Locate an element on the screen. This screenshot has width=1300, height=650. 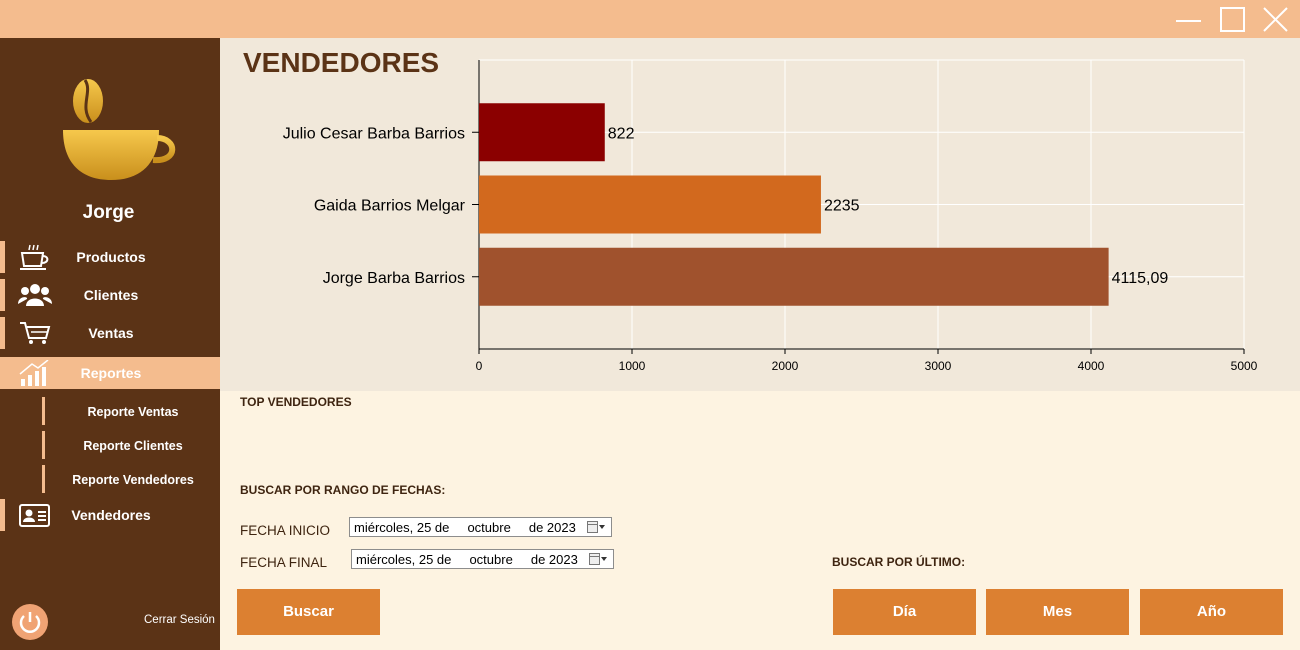
shopping-cart-icon is located at coordinates (35, 333).